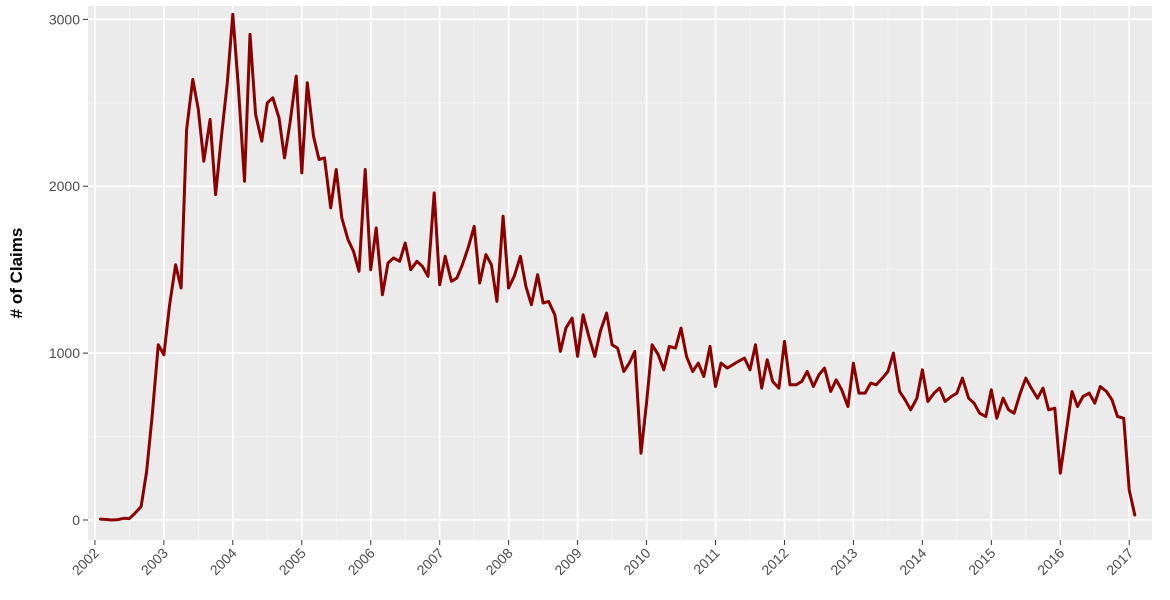 Image resolution: width=1170 pixels, height=600 pixels. I want to click on x-tick-label: 2010, so click(636, 561).